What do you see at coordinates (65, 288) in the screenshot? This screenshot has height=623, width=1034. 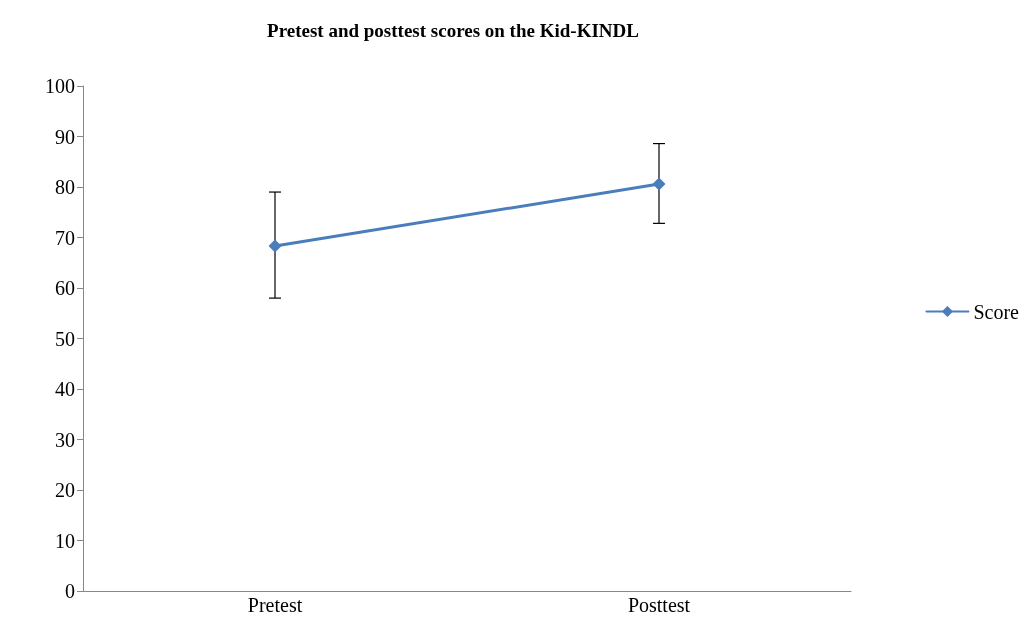 I see `y-tick-label: 60` at bounding box center [65, 288].